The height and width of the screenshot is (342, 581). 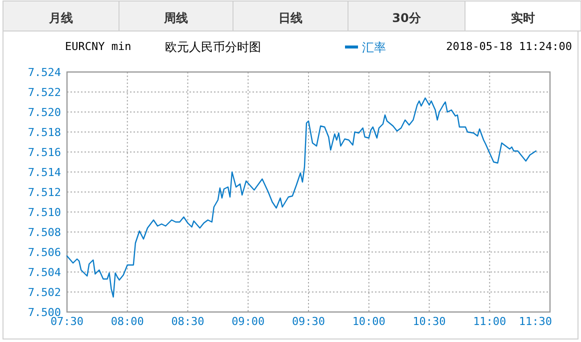 What do you see at coordinates (98, 46) in the screenshot?
I see `chart-subtitle: EURCNY min` at bounding box center [98, 46].